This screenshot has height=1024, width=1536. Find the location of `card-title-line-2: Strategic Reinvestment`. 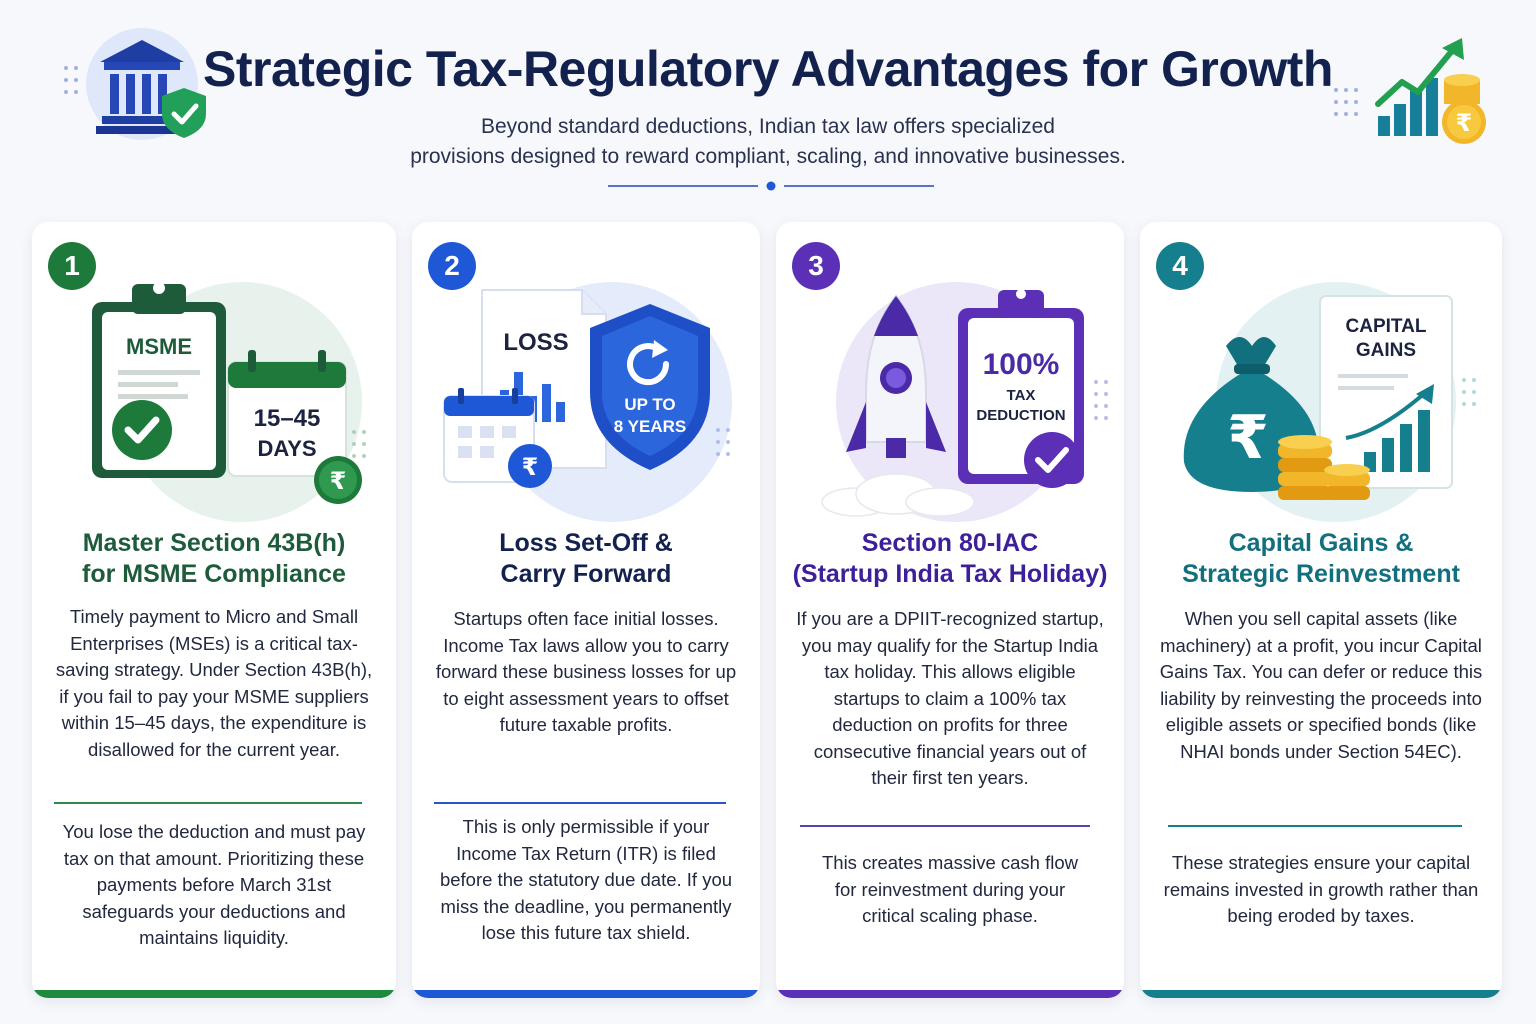

card-title-line-2: Strategic Reinvestment is located at coordinates (1321, 574).